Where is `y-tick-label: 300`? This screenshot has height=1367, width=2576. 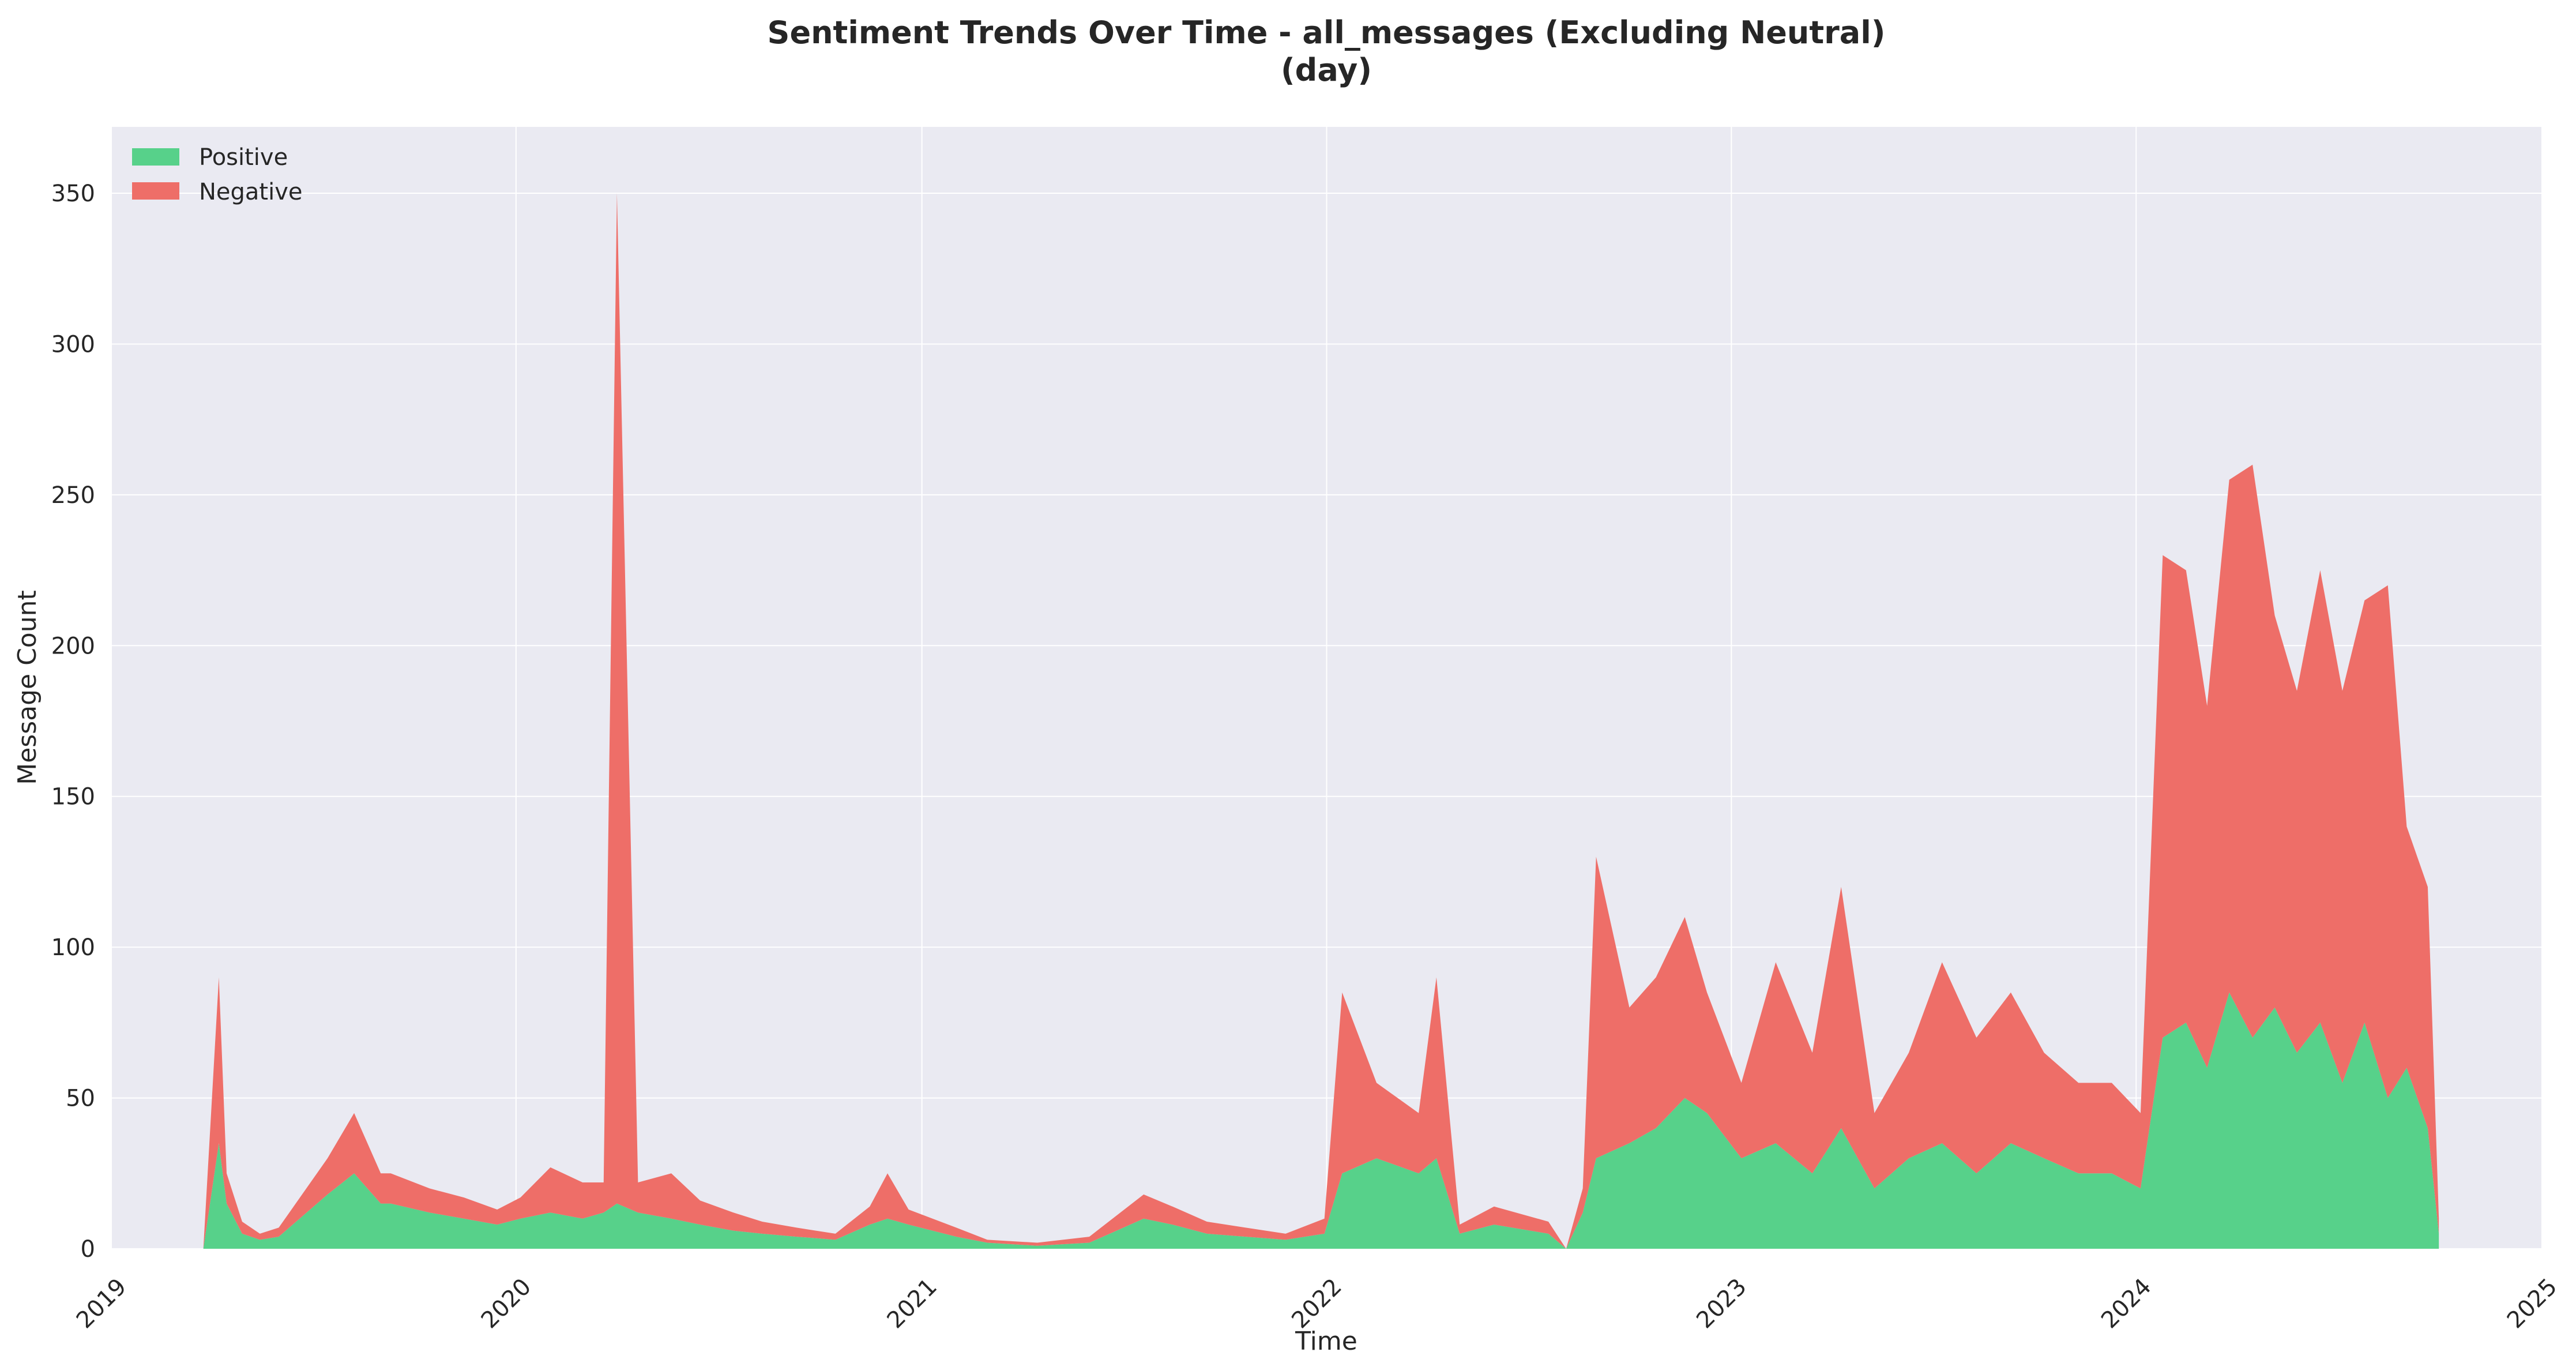 y-tick-label: 300 is located at coordinates (73, 344).